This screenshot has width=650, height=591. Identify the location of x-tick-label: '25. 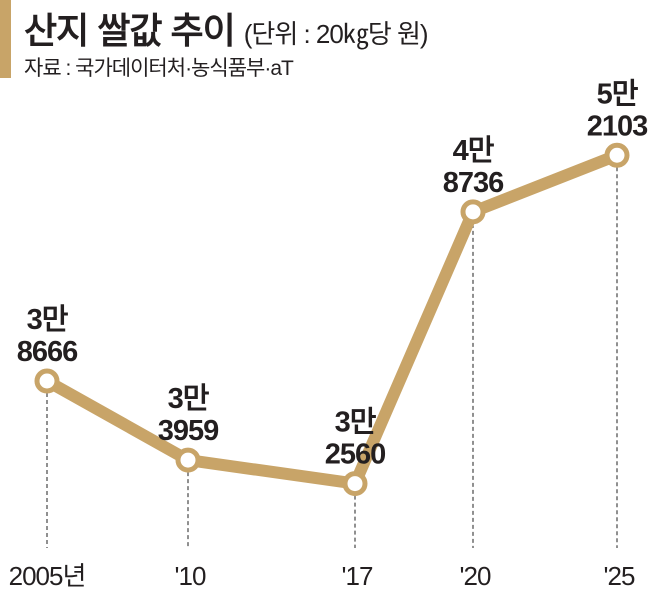
(619, 576).